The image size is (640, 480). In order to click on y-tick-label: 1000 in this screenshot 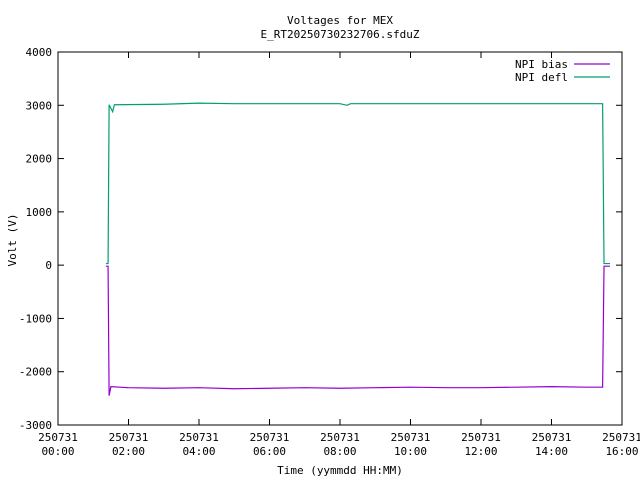, I will do `click(39, 212)`.